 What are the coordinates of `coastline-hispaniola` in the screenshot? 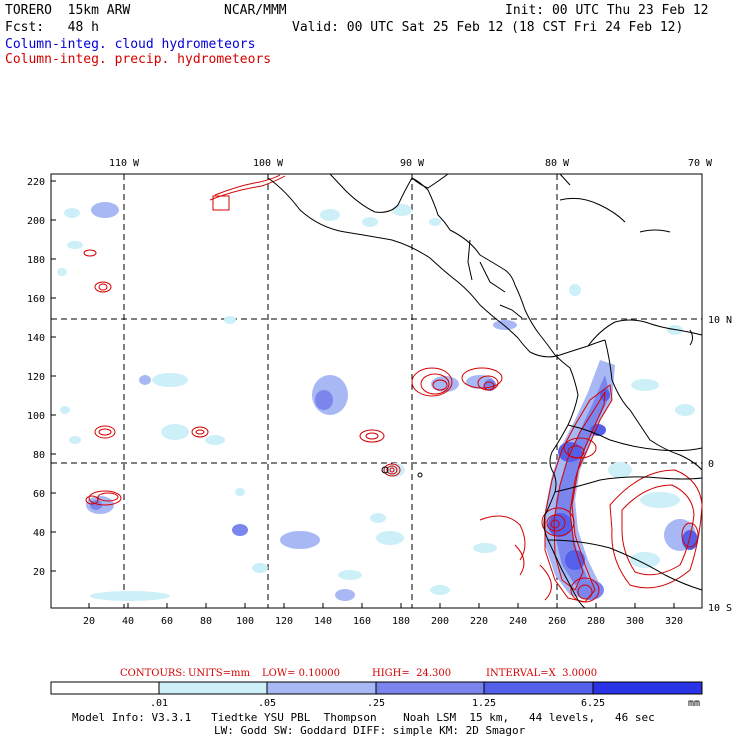 It's located at (655, 231).